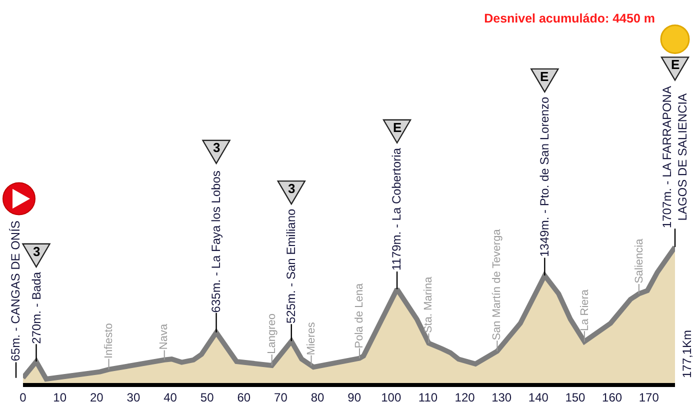 This screenshot has width=696, height=414. What do you see at coordinates (639, 261) in the screenshot?
I see `annotation: Saliencia` at bounding box center [639, 261].